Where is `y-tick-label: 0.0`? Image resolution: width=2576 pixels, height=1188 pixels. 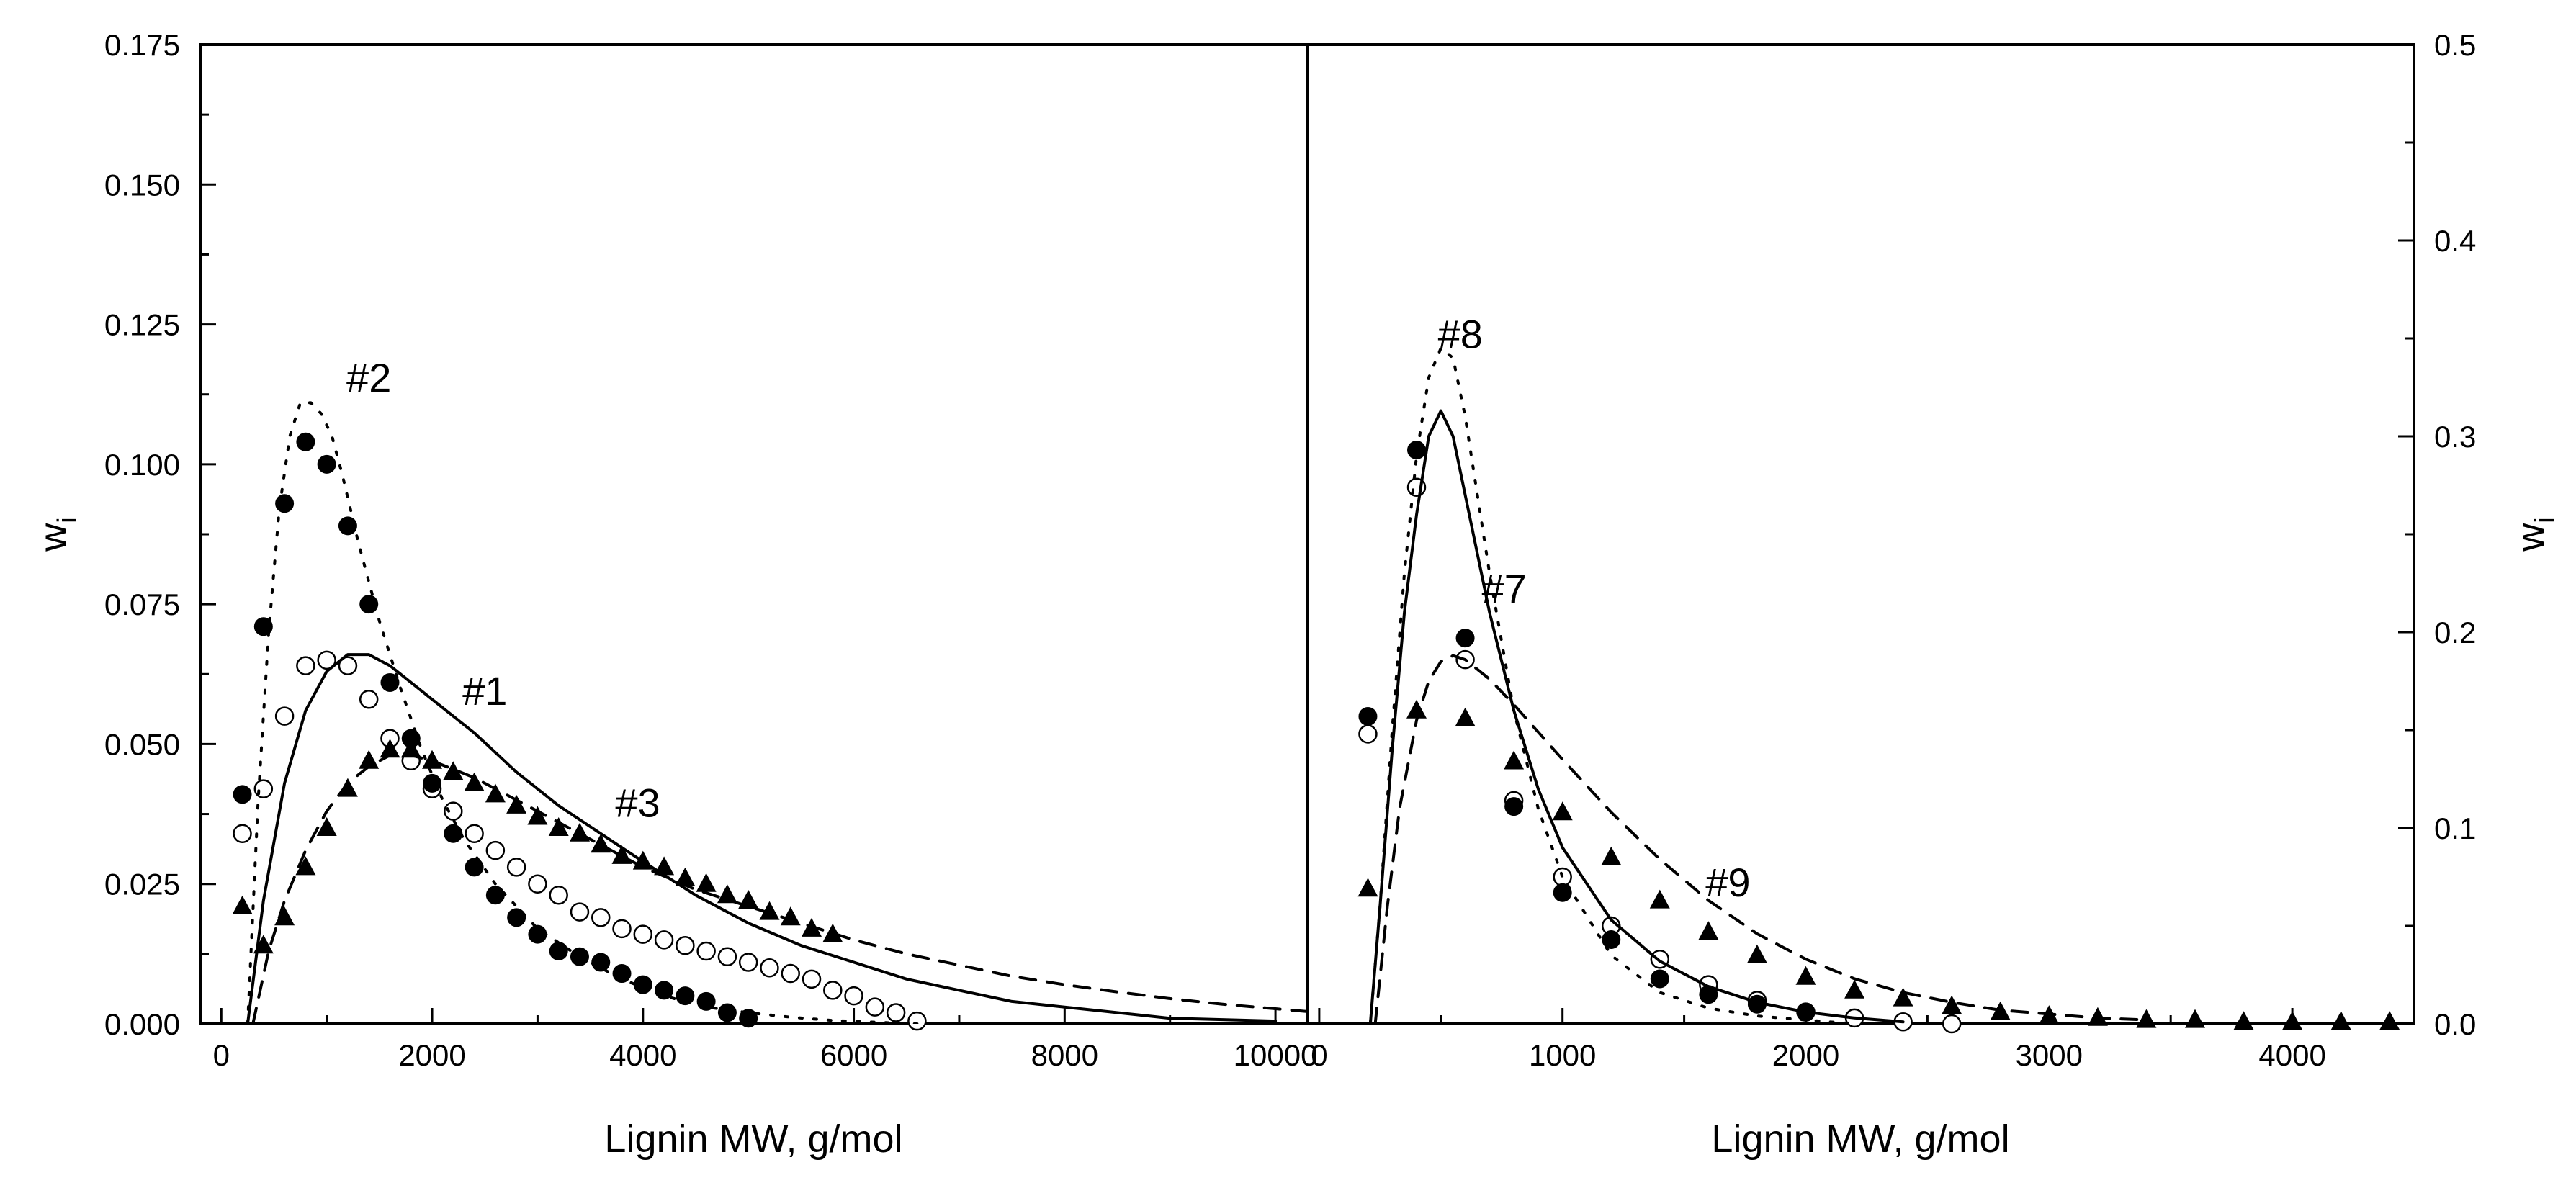
y-tick-label: 0.0 is located at coordinates (2455, 1024).